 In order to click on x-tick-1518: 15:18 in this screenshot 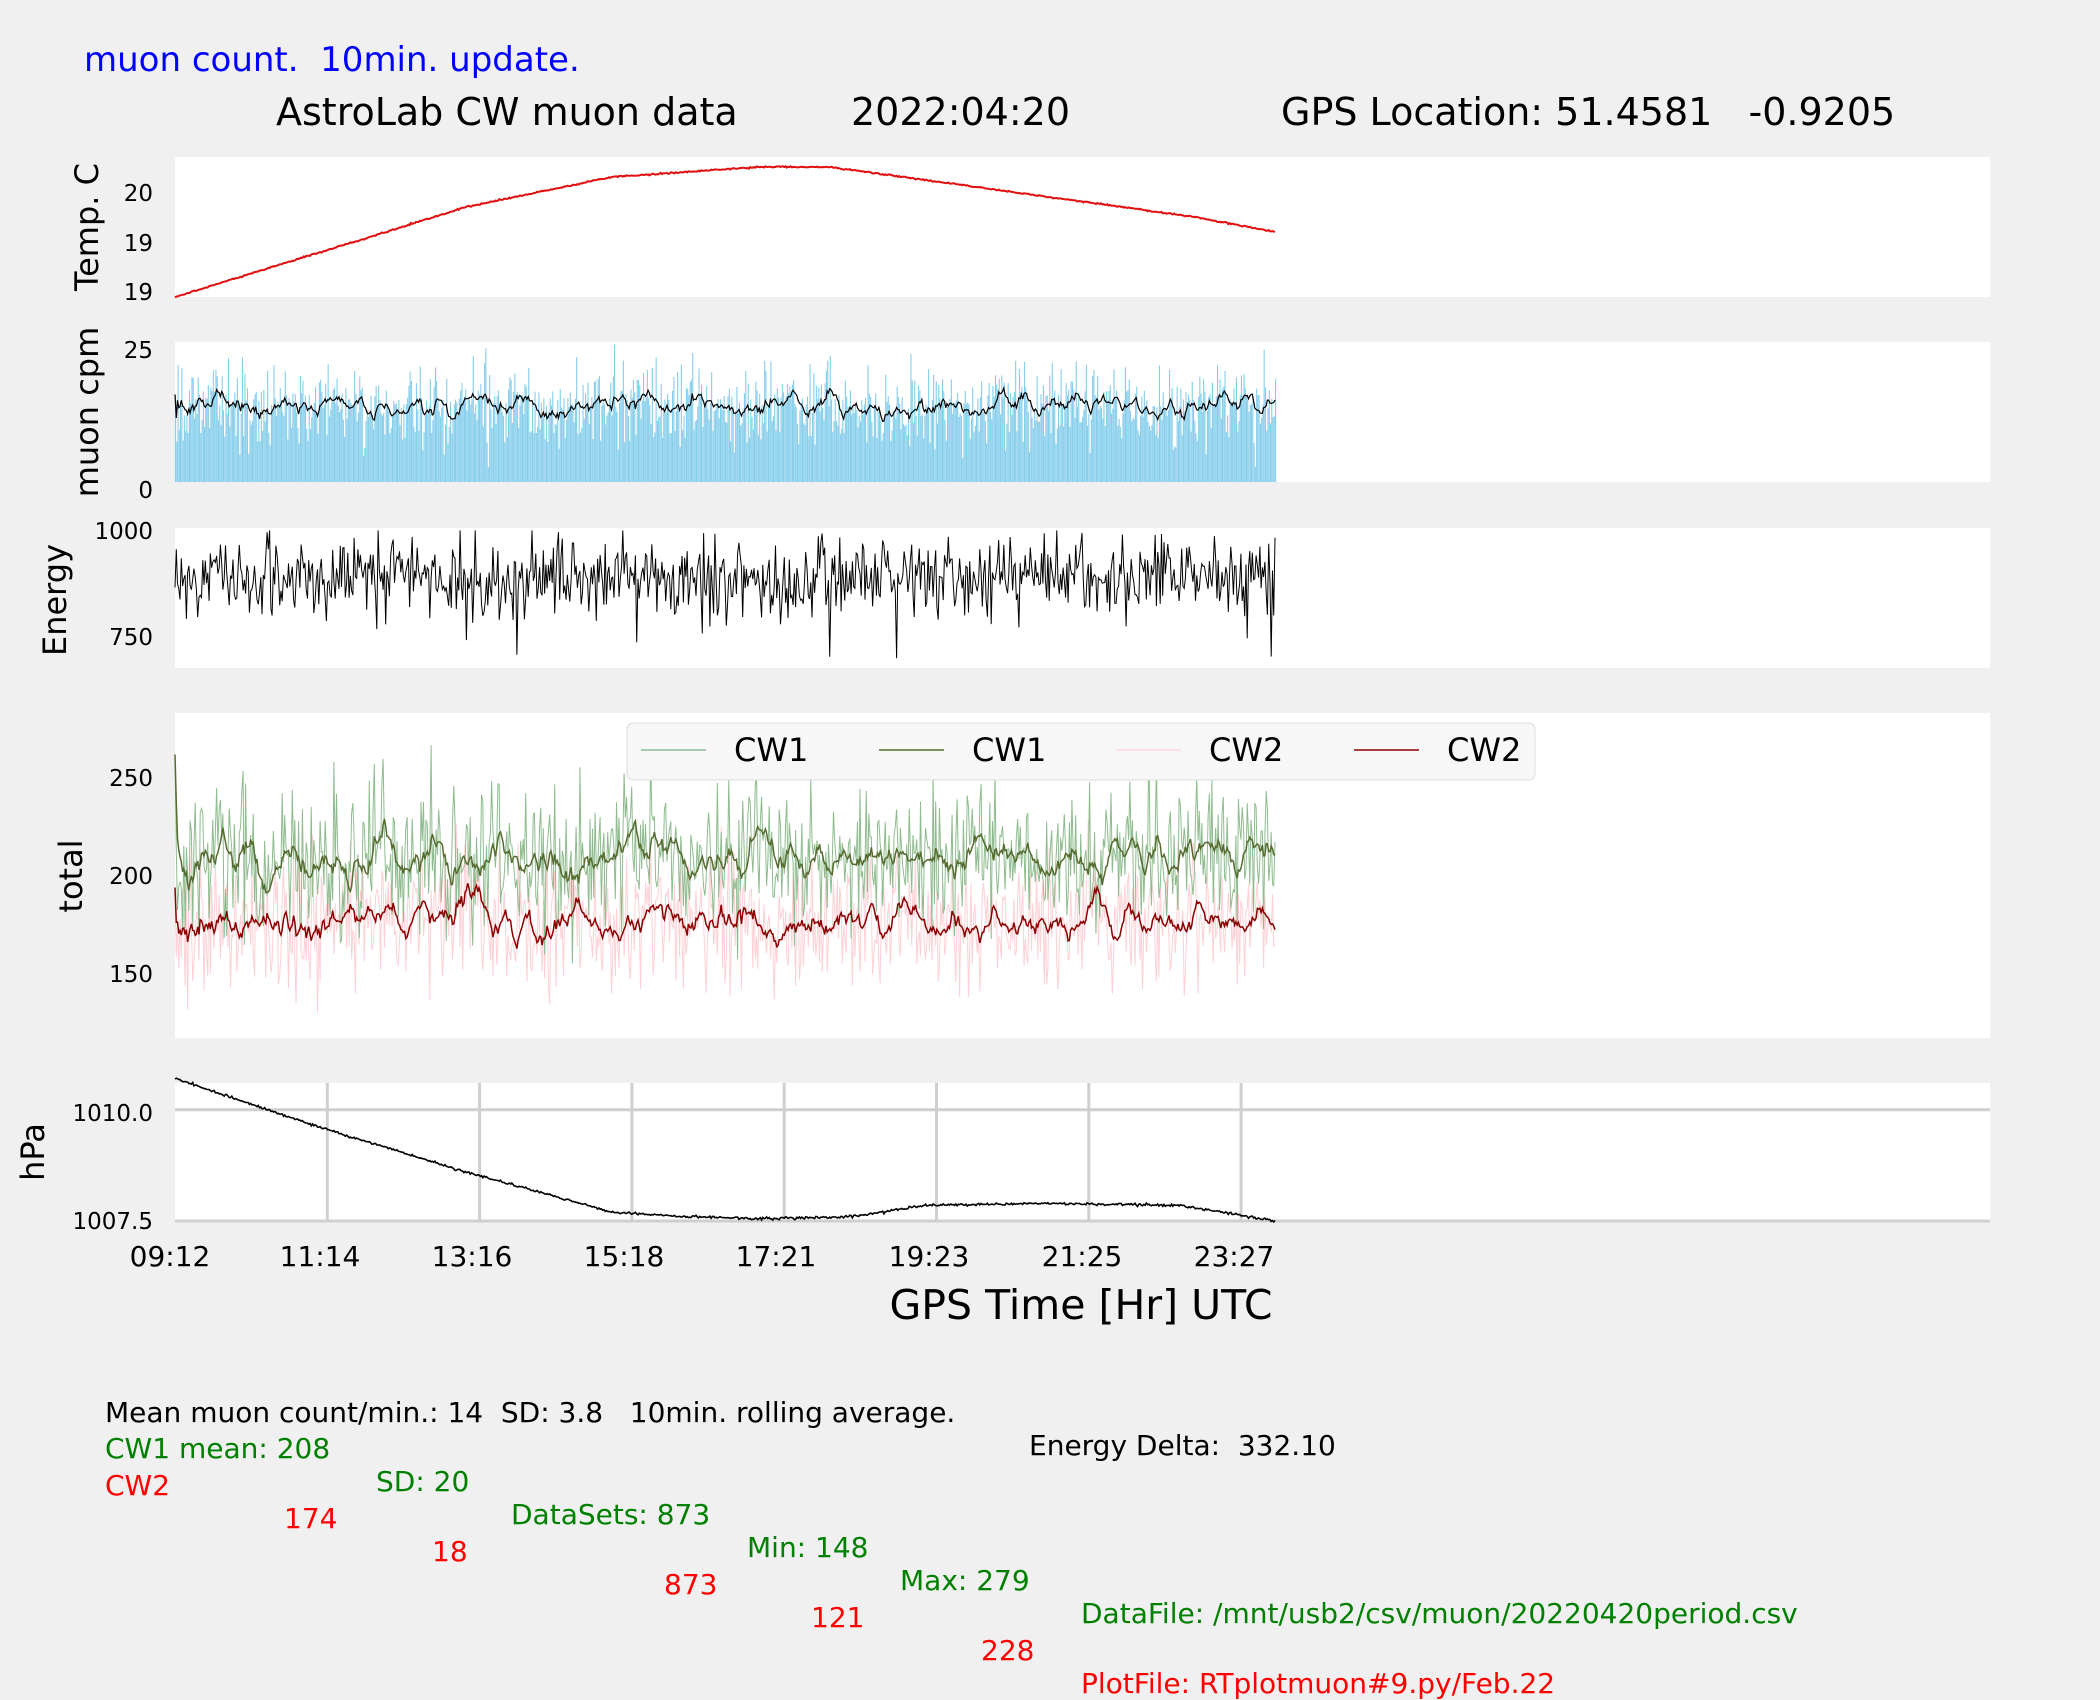, I will do `click(624, 1256)`.